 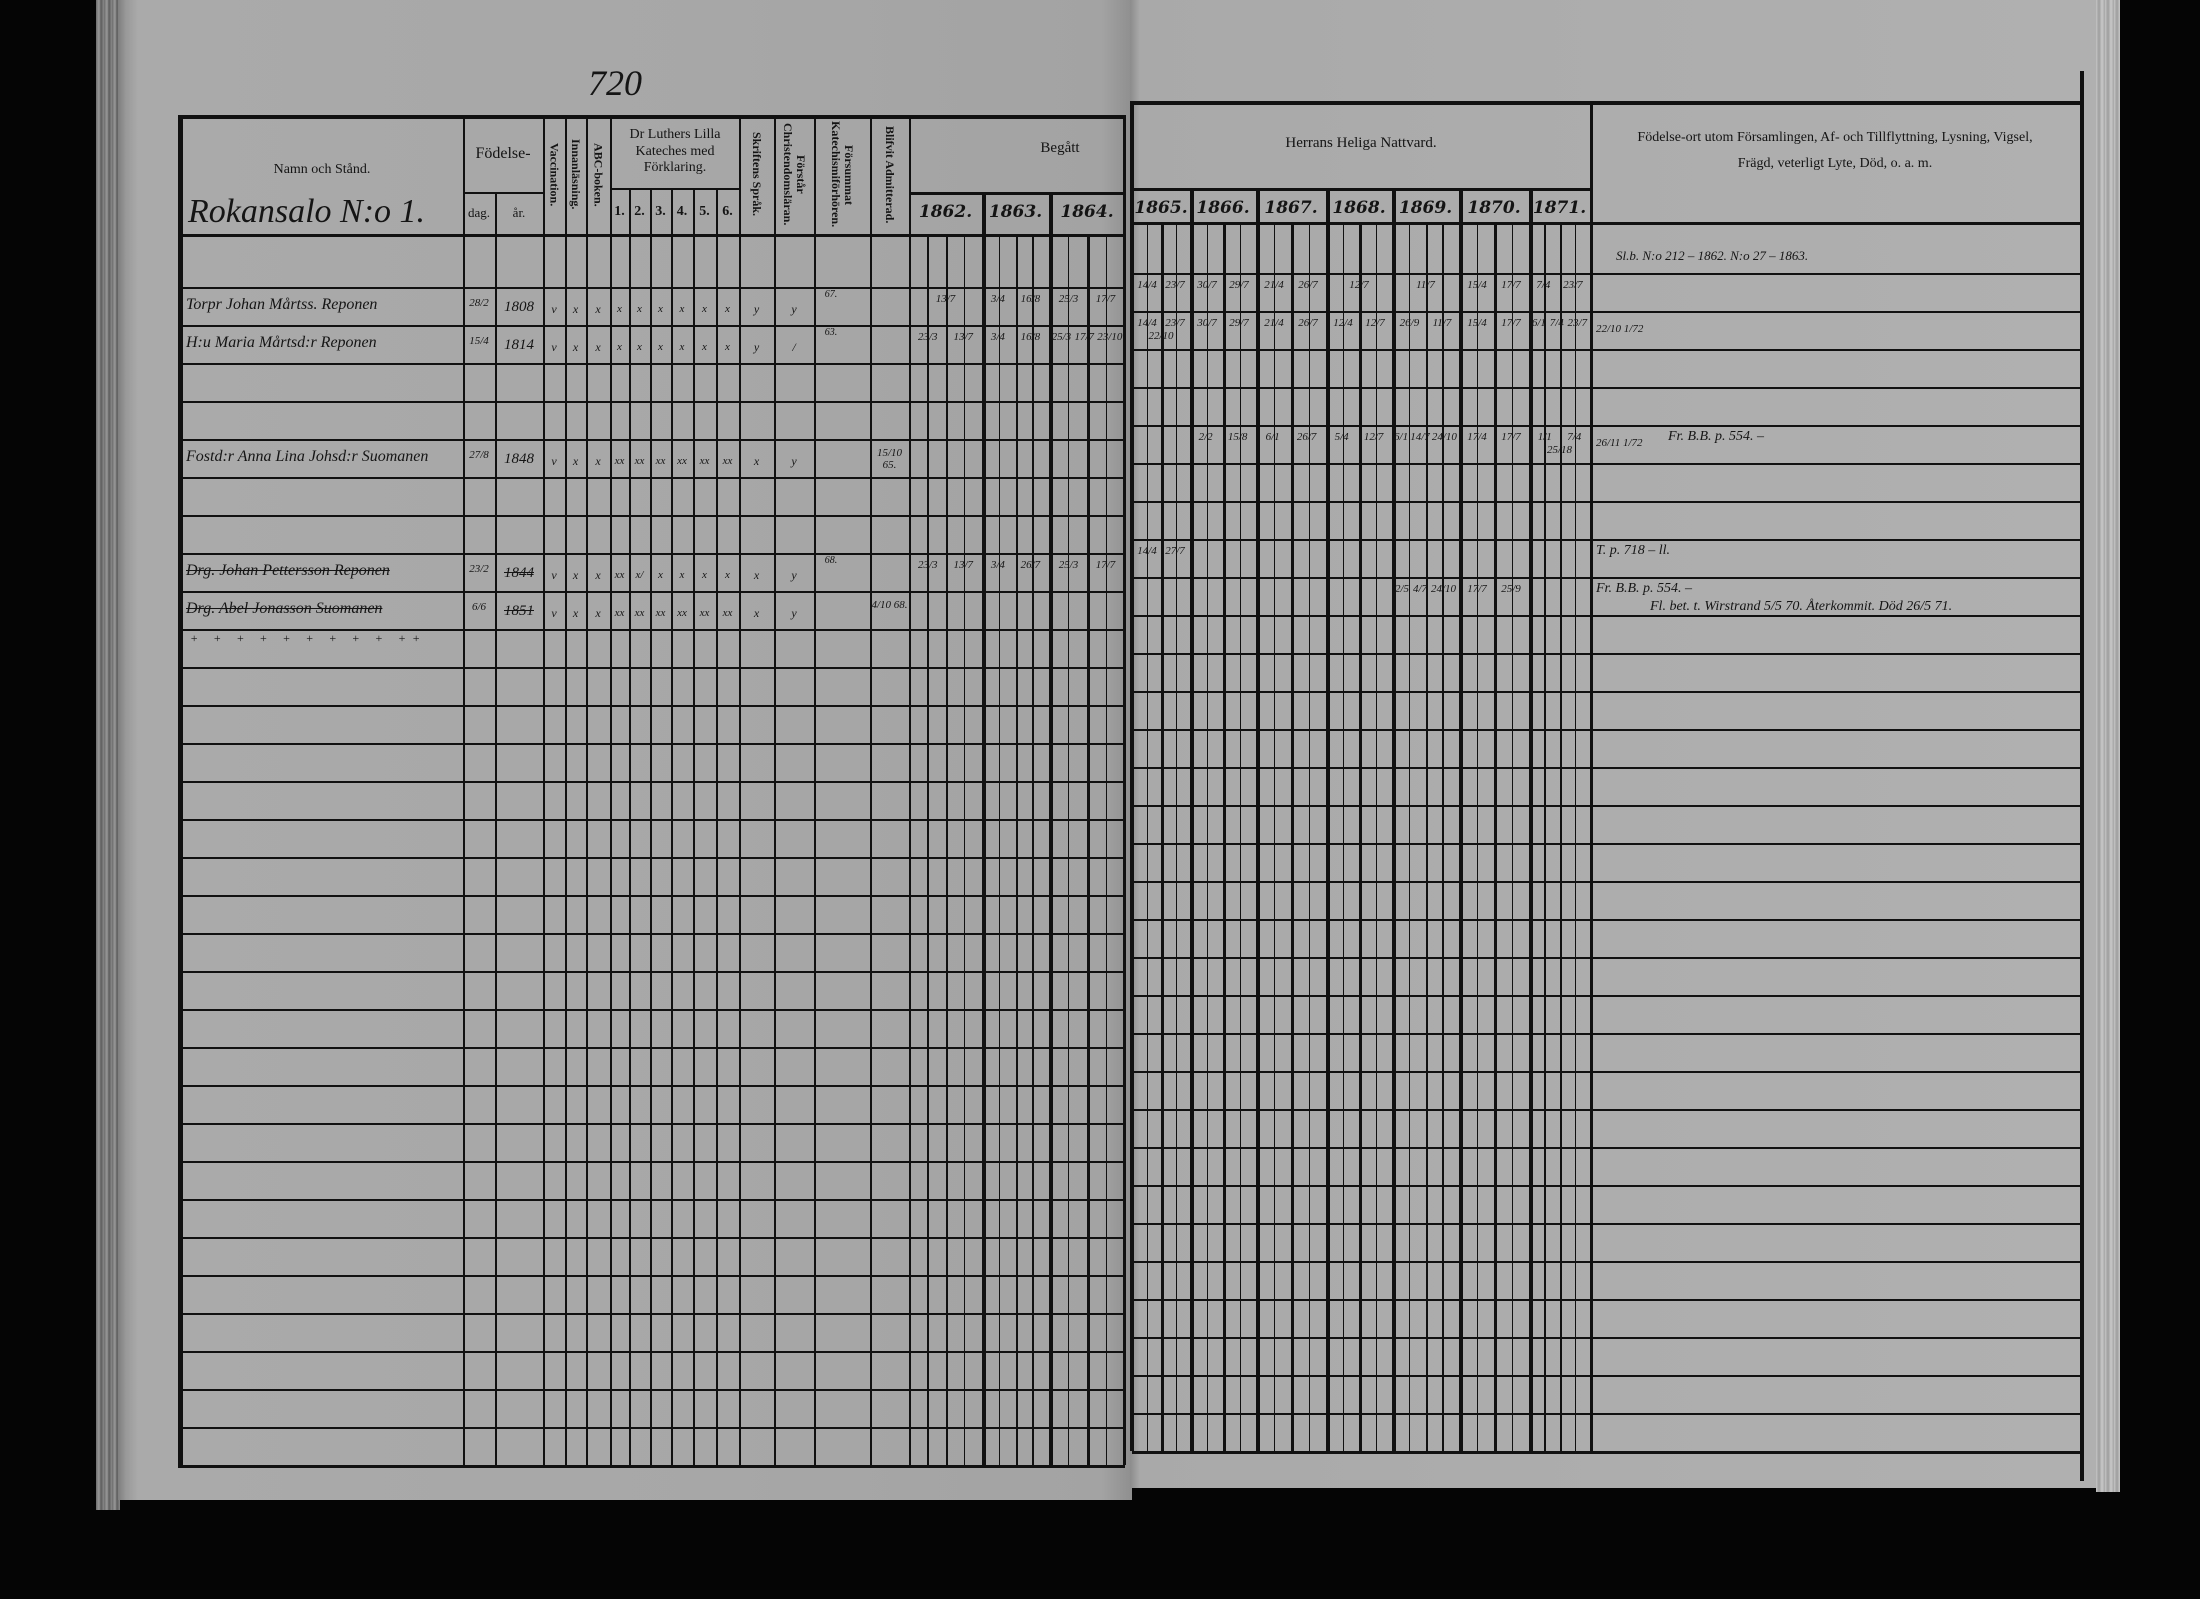 I want to click on communion-date: 13/7, so click(x=945, y=299).